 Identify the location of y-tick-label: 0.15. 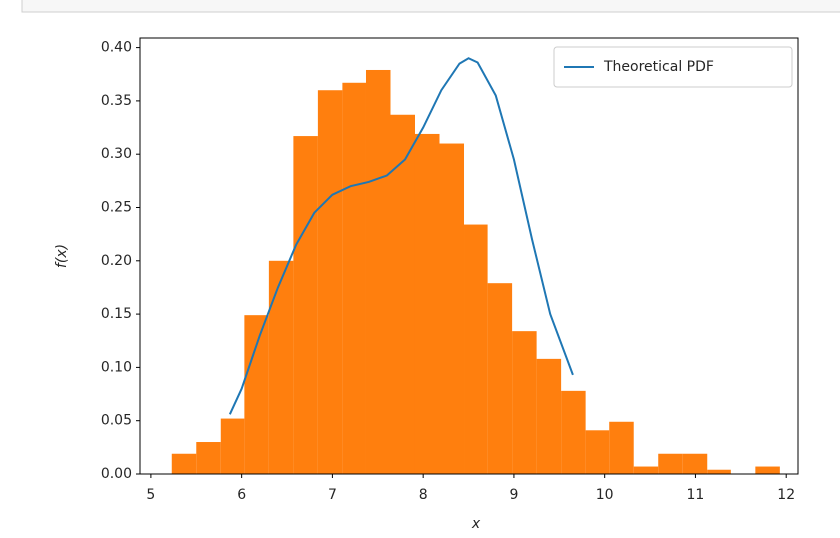
(116, 314).